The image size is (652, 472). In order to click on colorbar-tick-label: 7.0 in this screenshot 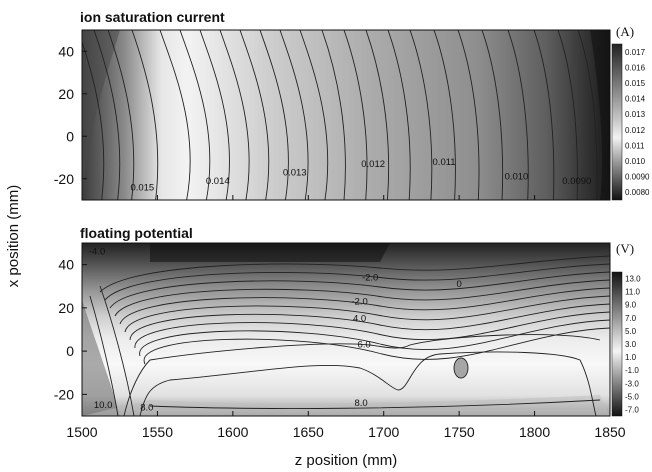, I will do `click(631, 318)`.